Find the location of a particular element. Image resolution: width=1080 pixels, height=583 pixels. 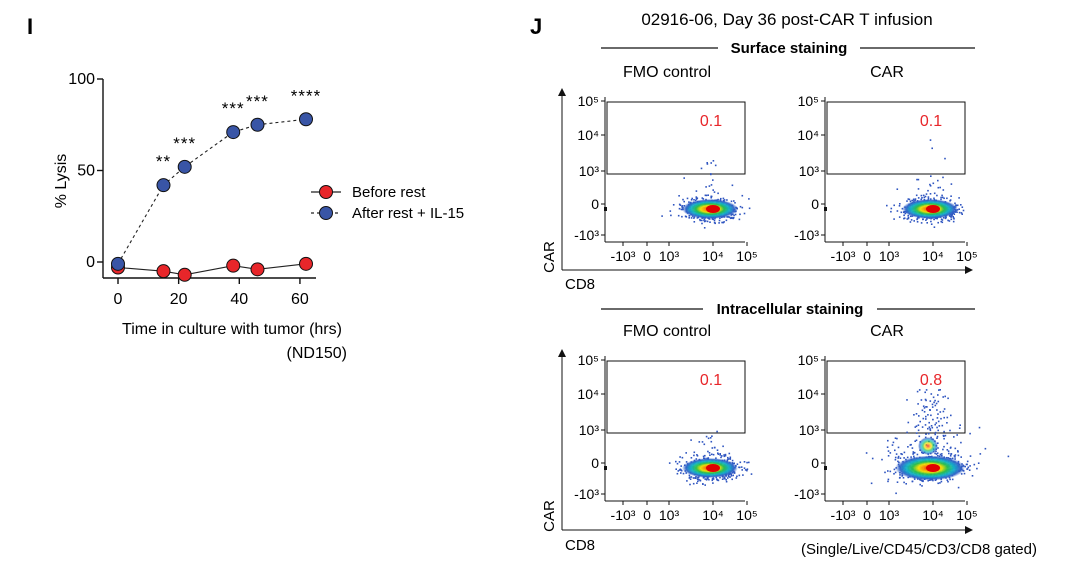

gate-percent: 0.1 is located at coordinates (711, 380).